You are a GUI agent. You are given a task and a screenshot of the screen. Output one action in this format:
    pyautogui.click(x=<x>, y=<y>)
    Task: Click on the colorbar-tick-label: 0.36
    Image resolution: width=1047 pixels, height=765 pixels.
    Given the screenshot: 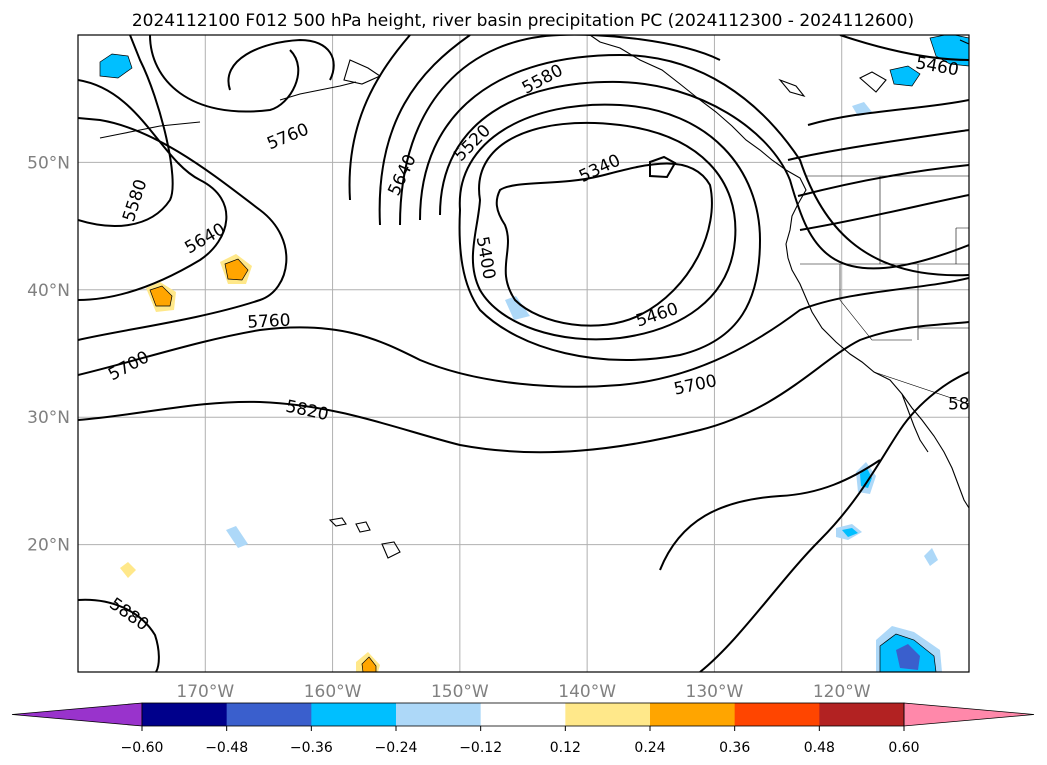 What is the action you would take?
    pyautogui.click(x=734, y=748)
    